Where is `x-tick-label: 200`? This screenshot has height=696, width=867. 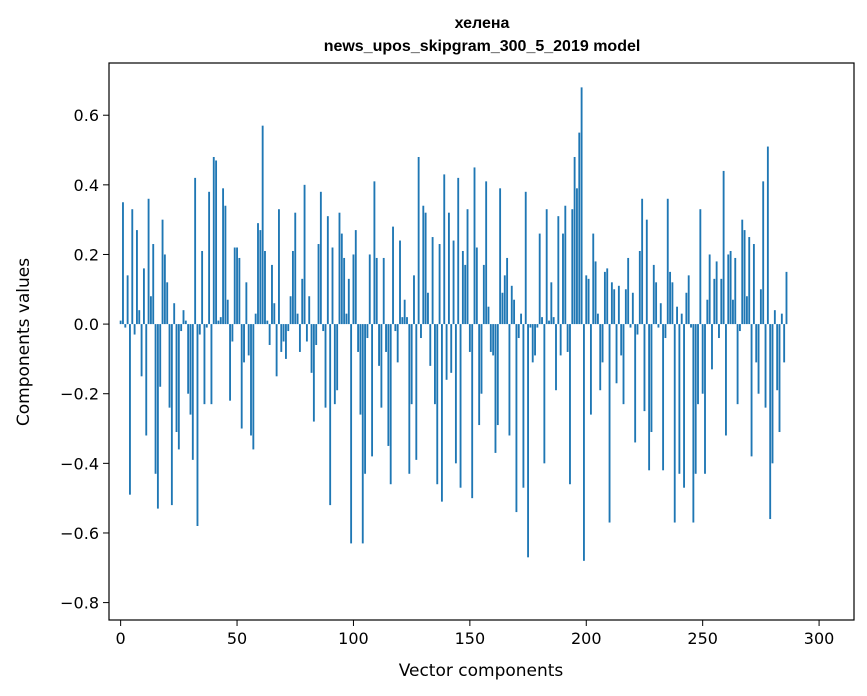 x-tick-label: 200 is located at coordinates (586, 638).